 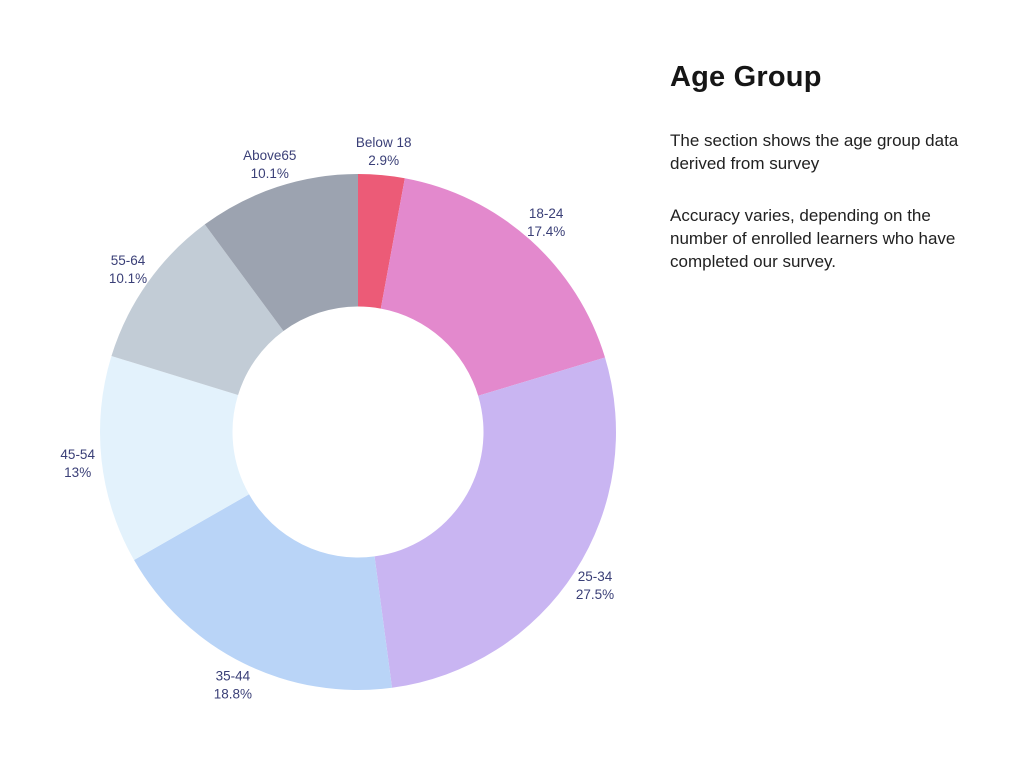 I want to click on donut-segment-above65, so click(x=281, y=253).